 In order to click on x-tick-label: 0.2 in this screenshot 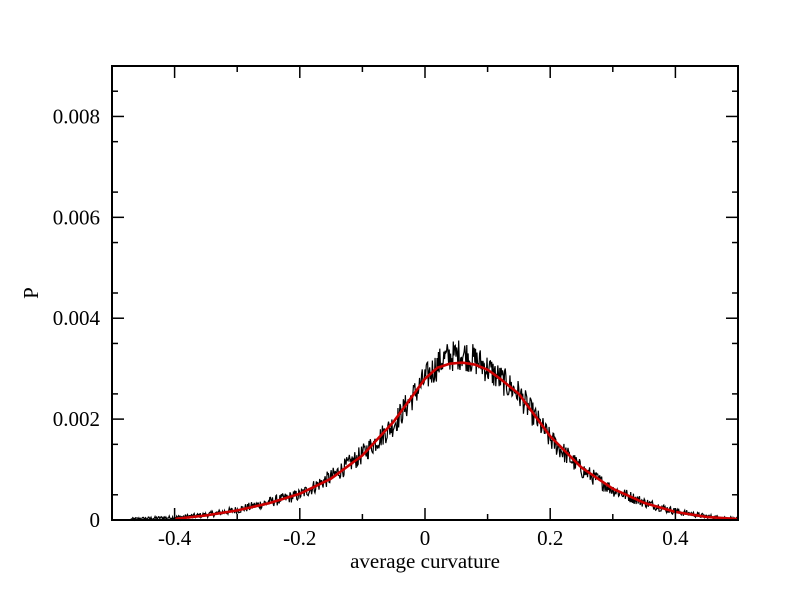, I will do `click(550, 538)`.